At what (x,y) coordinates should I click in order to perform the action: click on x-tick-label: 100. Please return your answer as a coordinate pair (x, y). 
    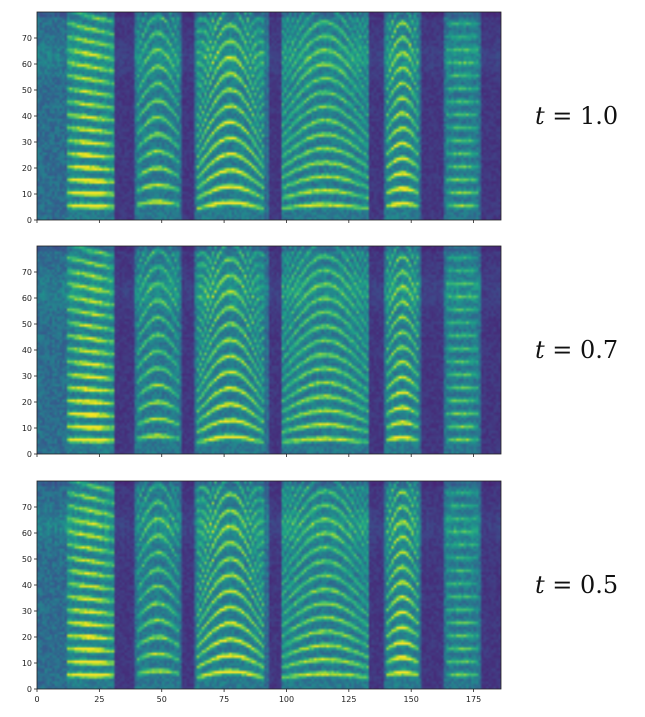
    Looking at the image, I should click on (286, 699).